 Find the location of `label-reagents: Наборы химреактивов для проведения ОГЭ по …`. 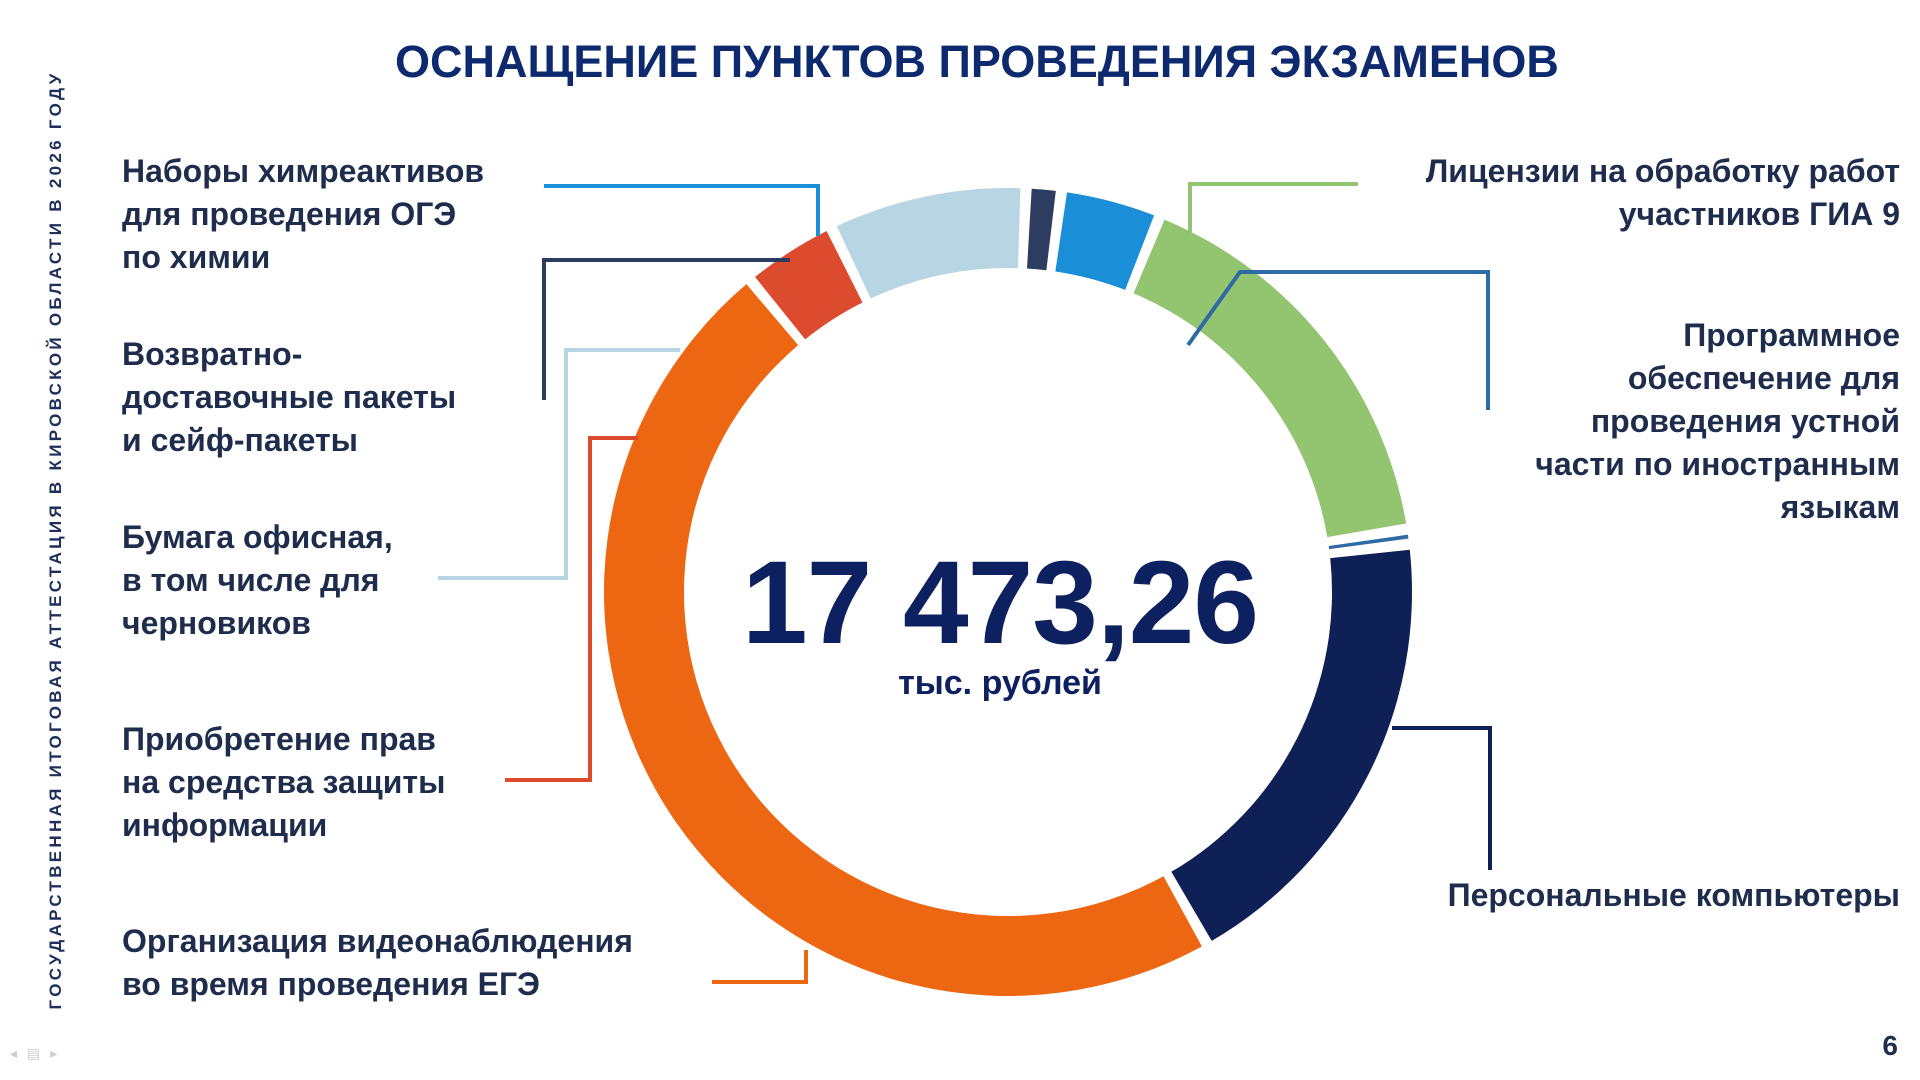

label-reagents: Наборы химреактивов для проведения ОГЭ по … is located at coordinates (303, 214).